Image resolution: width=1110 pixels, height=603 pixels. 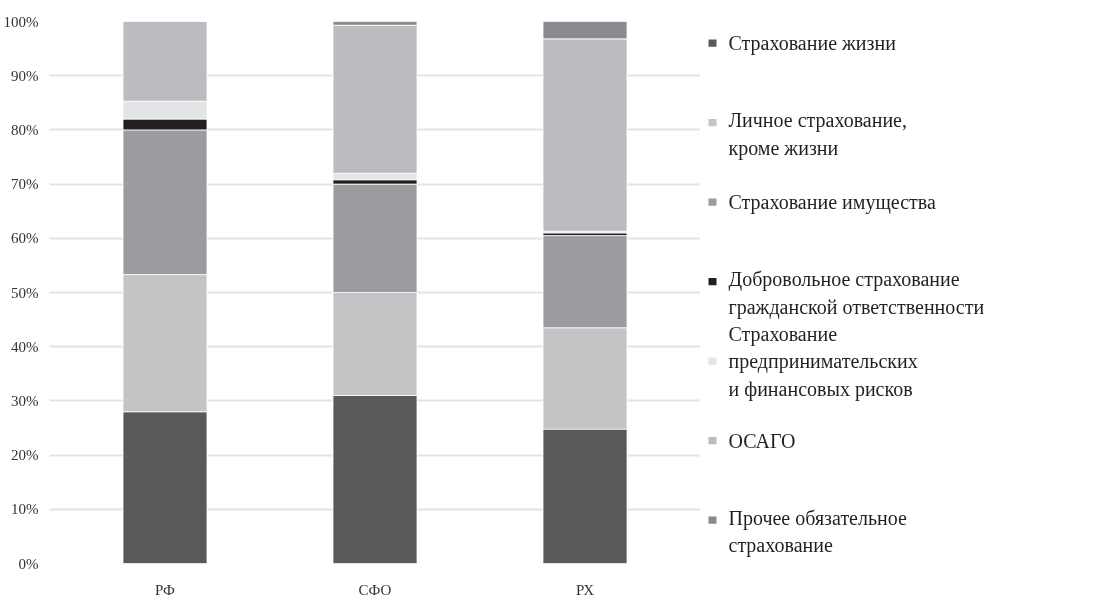 I want to click on y-tick-label: 20%, so click(x=25, y=455).